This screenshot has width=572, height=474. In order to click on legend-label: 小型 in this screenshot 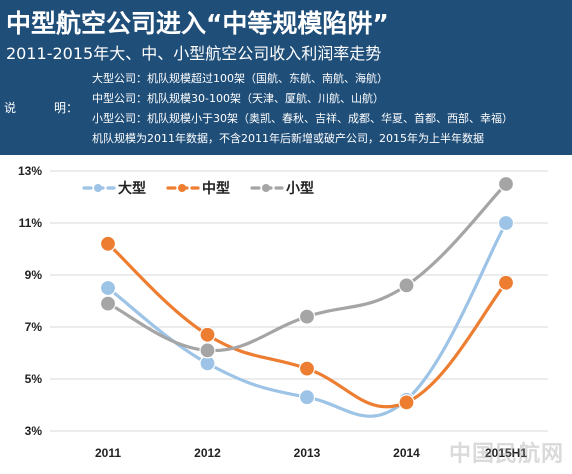, I will do `click(300, 188)`.